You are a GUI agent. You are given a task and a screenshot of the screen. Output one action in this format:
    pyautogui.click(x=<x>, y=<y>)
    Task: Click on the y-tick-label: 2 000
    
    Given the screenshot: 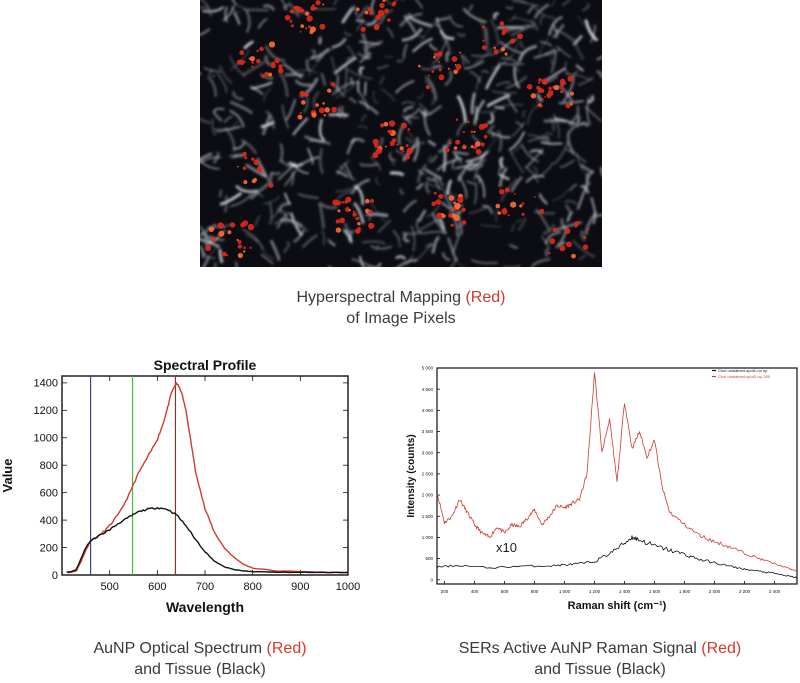 What is the action you would take?
    pyautogui.click(x=428, y=495)
    